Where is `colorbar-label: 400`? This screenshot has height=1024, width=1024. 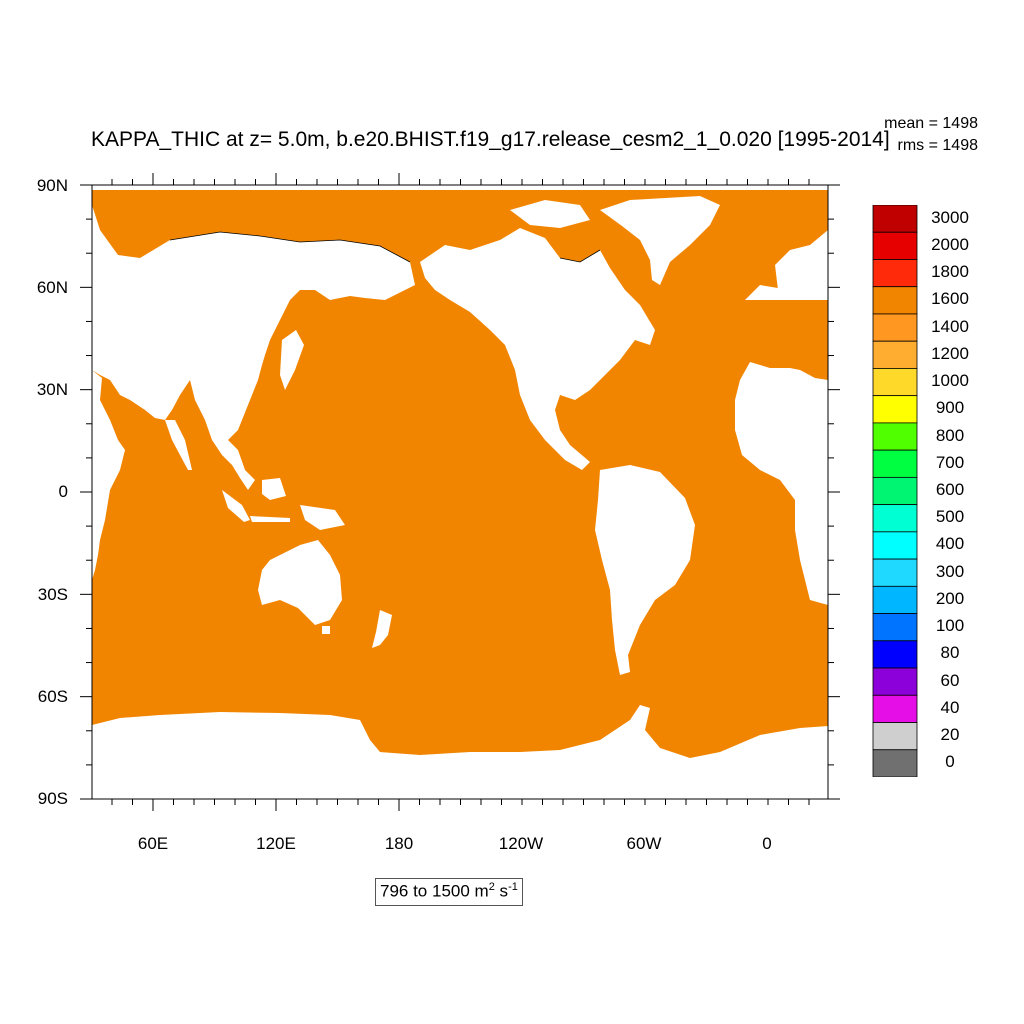 colorbar-label: 400 is located at coordinates (950, 544).